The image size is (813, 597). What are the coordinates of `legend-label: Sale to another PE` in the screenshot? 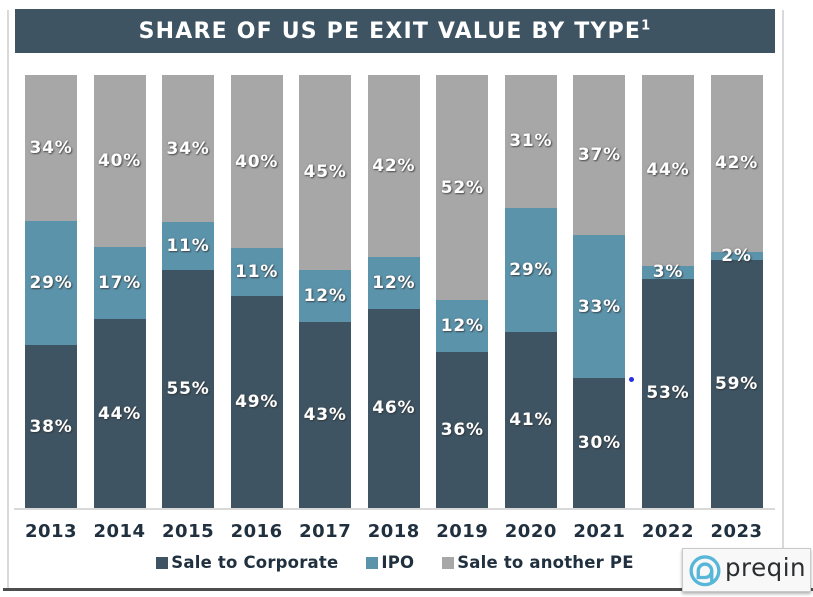 It's located at (545, 562).